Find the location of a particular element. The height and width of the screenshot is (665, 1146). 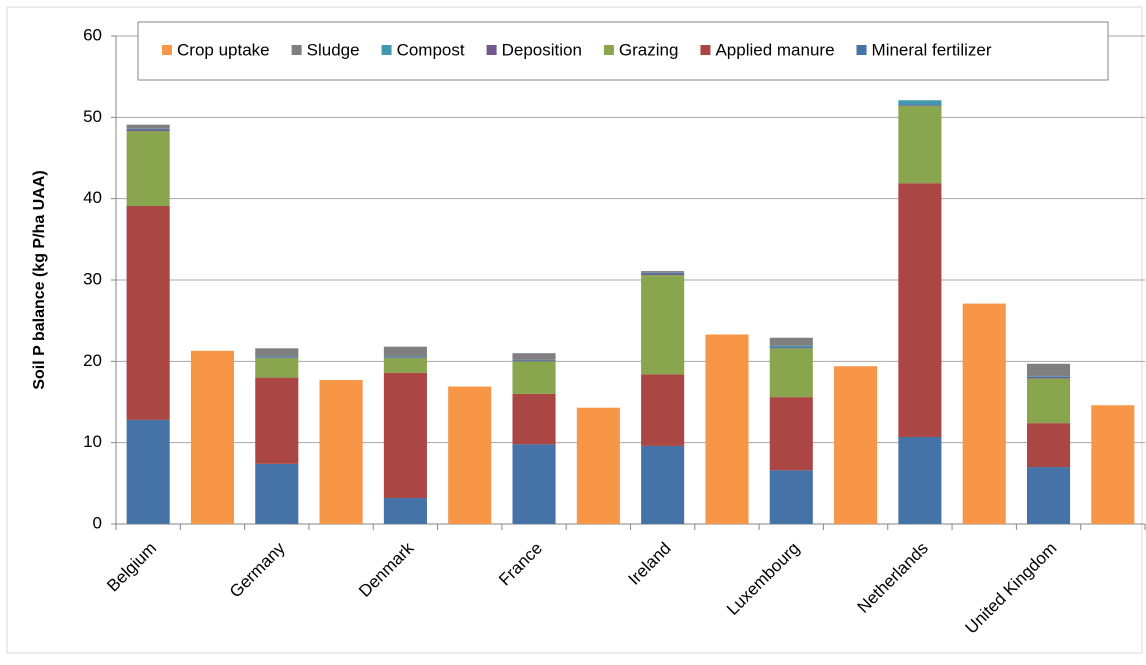

legend-label: Mineral fertilizer is located at coordinates (932, 49).